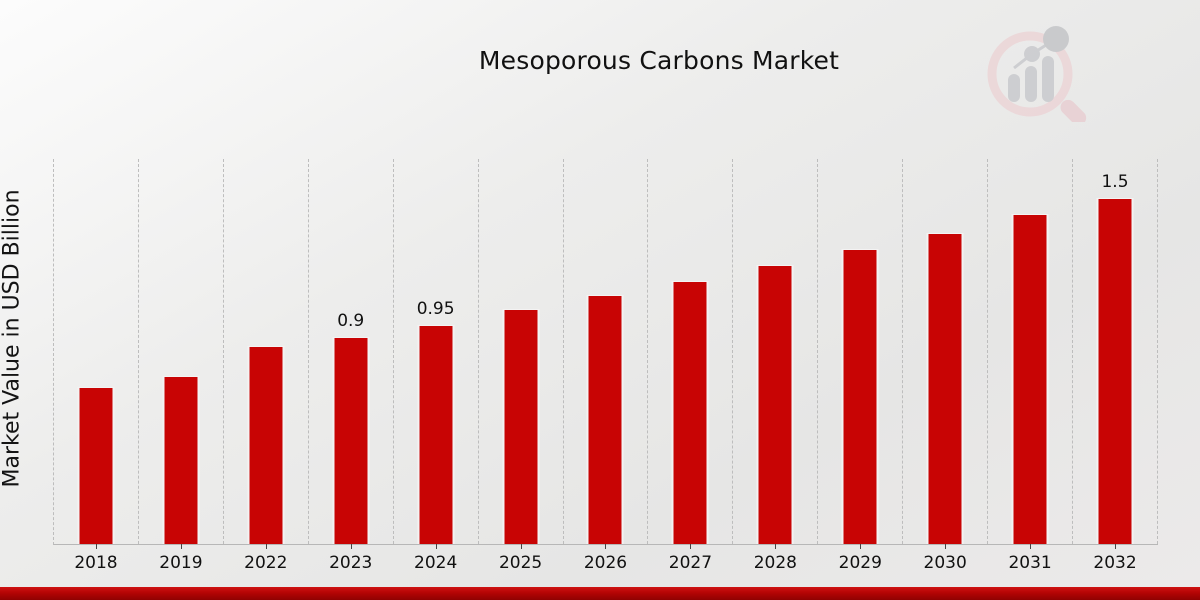 The image size is (1200, 600). Describe the element at coordinates (1032, 54) in the screenshot. I see `trend-dot-small` at that location.